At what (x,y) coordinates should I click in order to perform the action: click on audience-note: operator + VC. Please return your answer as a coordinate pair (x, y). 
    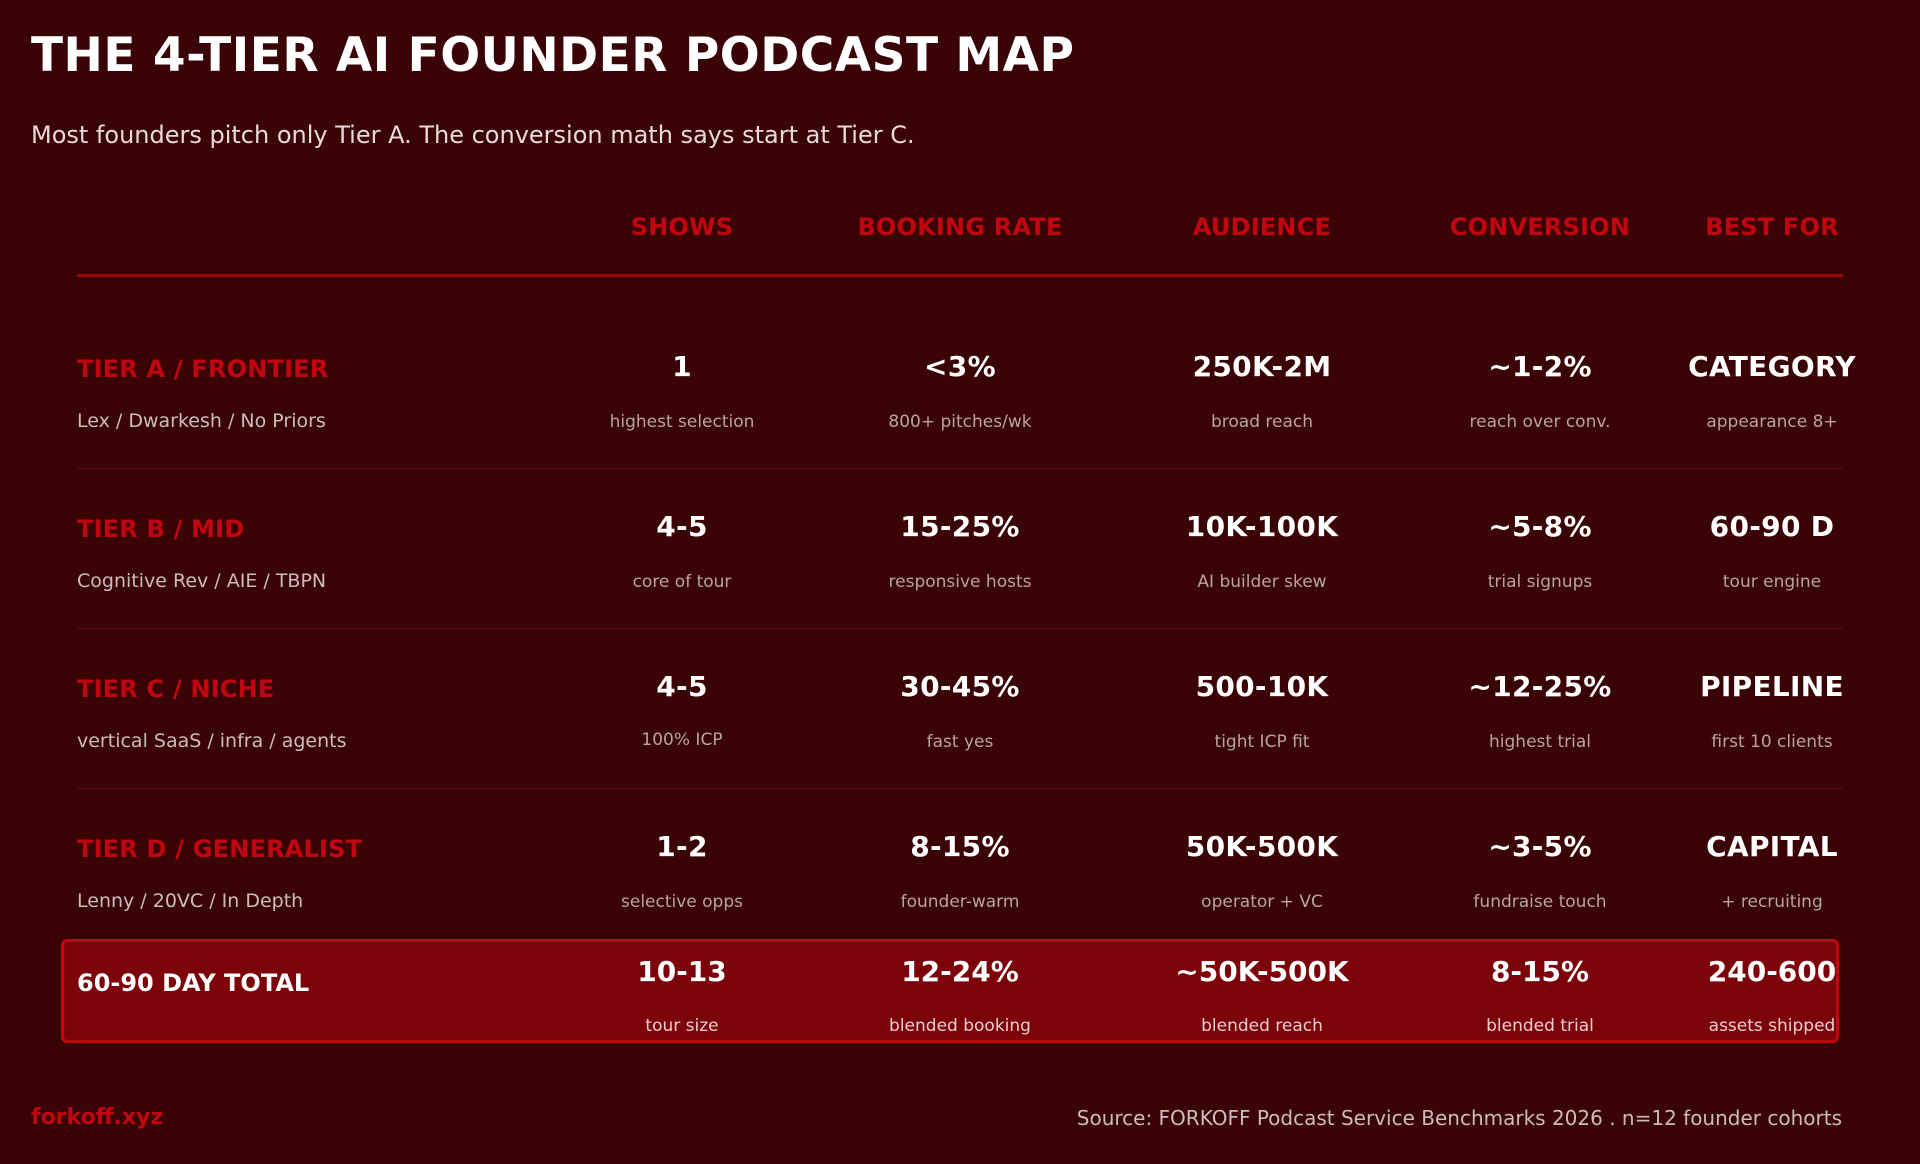
    Looking at the image, I should click on (1262, 902).